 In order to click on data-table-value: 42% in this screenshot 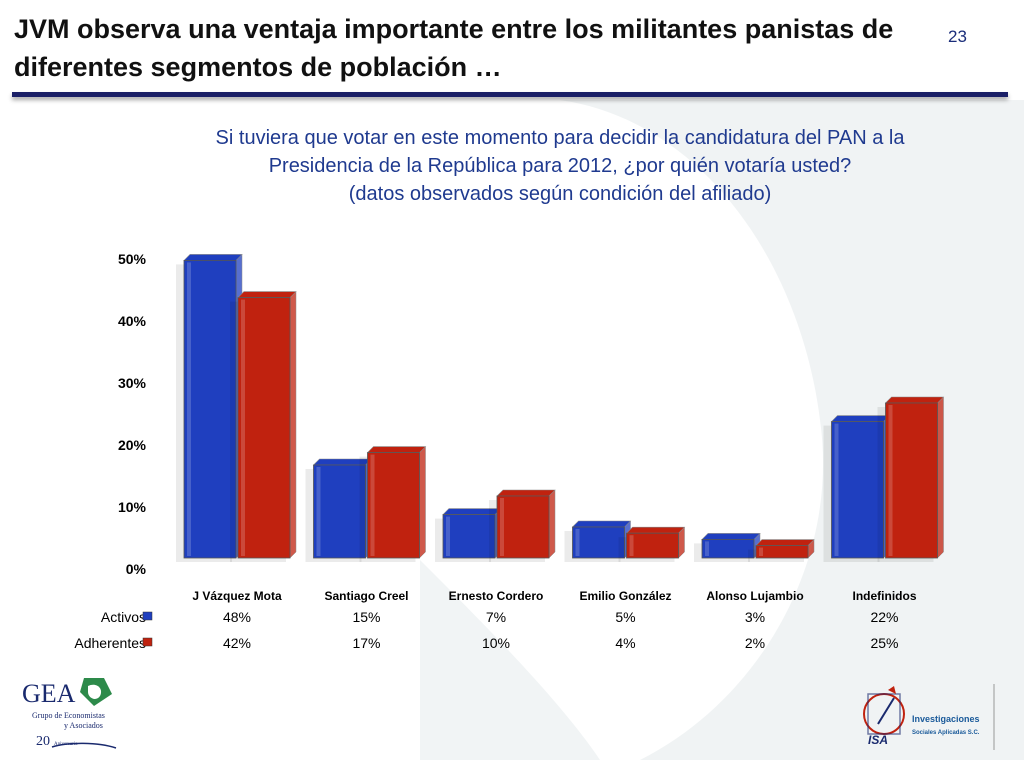, I will do `click(237, 643)`.